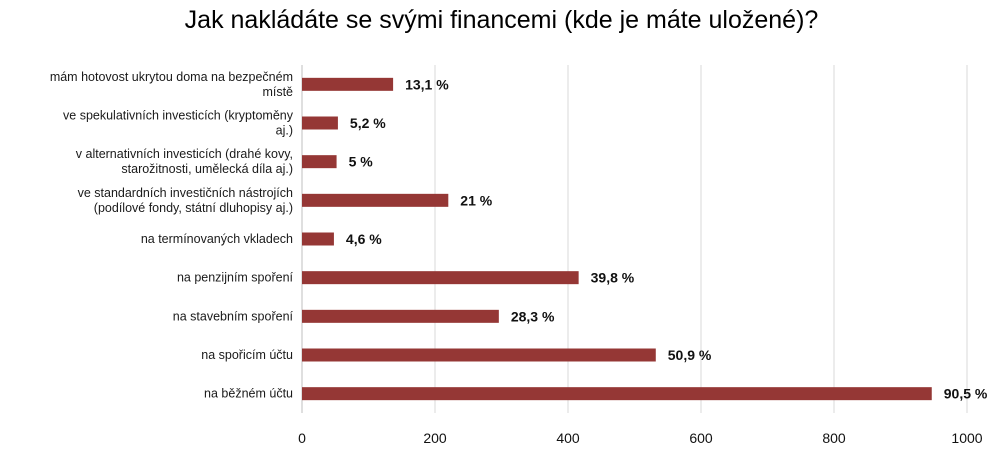  I want to click on x-tick-label: 0, so click(302, 438).